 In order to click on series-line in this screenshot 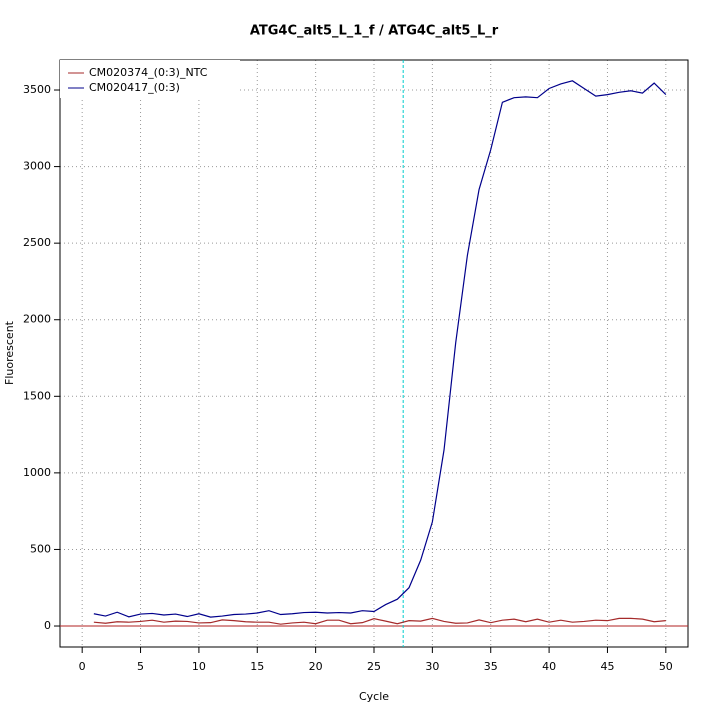, I will do `click(379, 621)`.